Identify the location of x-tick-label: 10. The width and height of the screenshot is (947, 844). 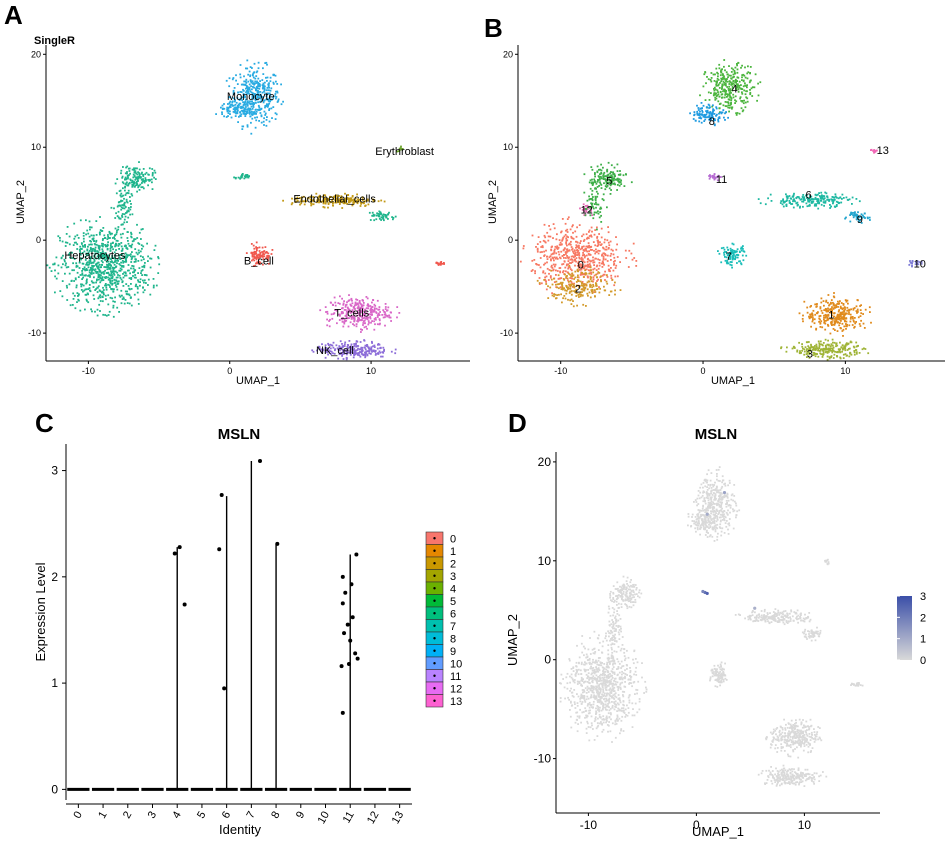
(324, 818).